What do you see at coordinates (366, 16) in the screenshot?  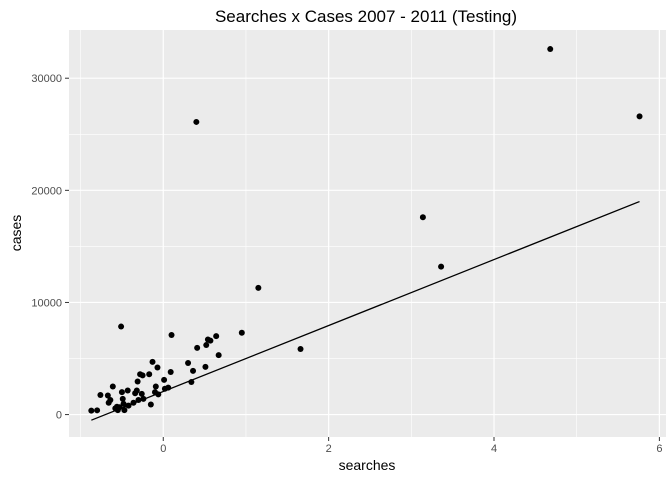 I see `chart-title: Searches x Cases 2007 - 2011 (Testing)` at bounding box center [366, 16].